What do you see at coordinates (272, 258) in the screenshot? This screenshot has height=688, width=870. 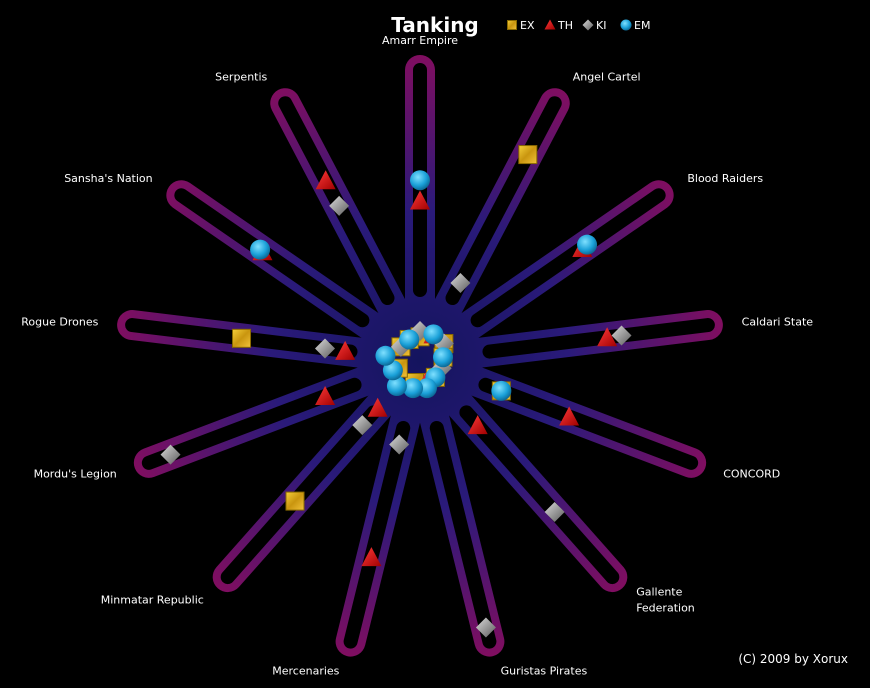 I see `spoke-inner-sansha-s-nation` at bounding box center [272, 258].